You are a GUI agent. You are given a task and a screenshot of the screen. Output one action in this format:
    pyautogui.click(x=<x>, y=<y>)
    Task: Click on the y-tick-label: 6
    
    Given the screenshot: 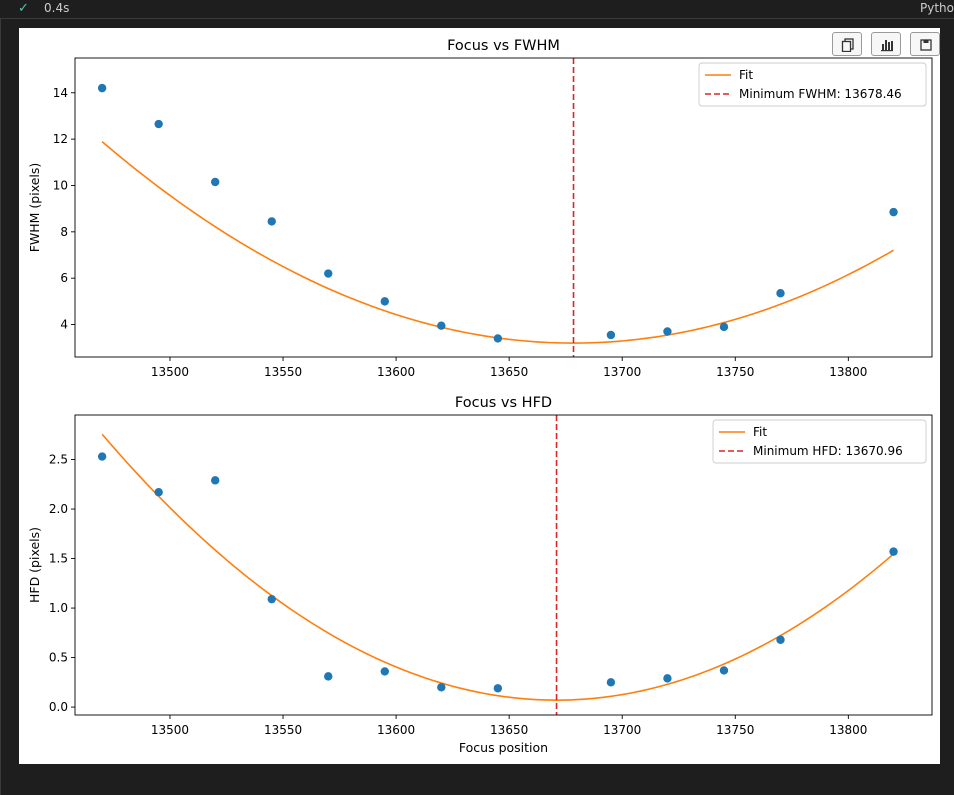 What is the action you would take?
    pyautogui.click(x=64, y=278)
    